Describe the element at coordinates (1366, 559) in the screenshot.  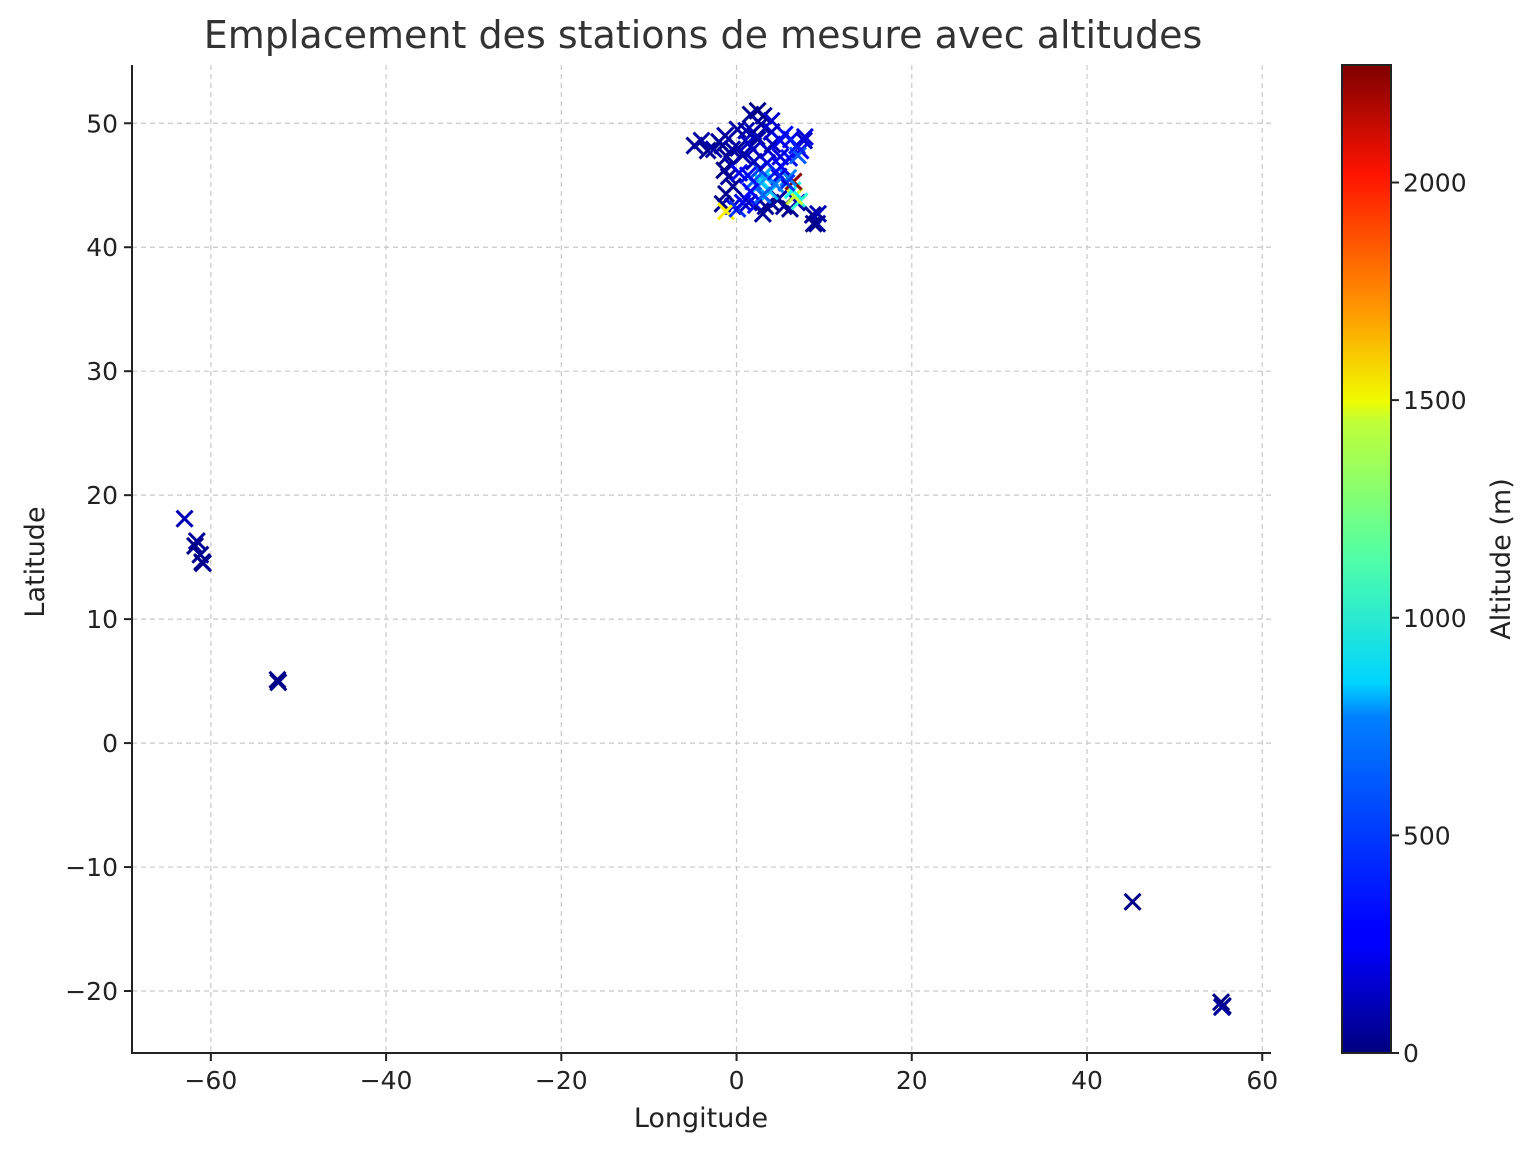
I see `colorbar-gradient` at that location.